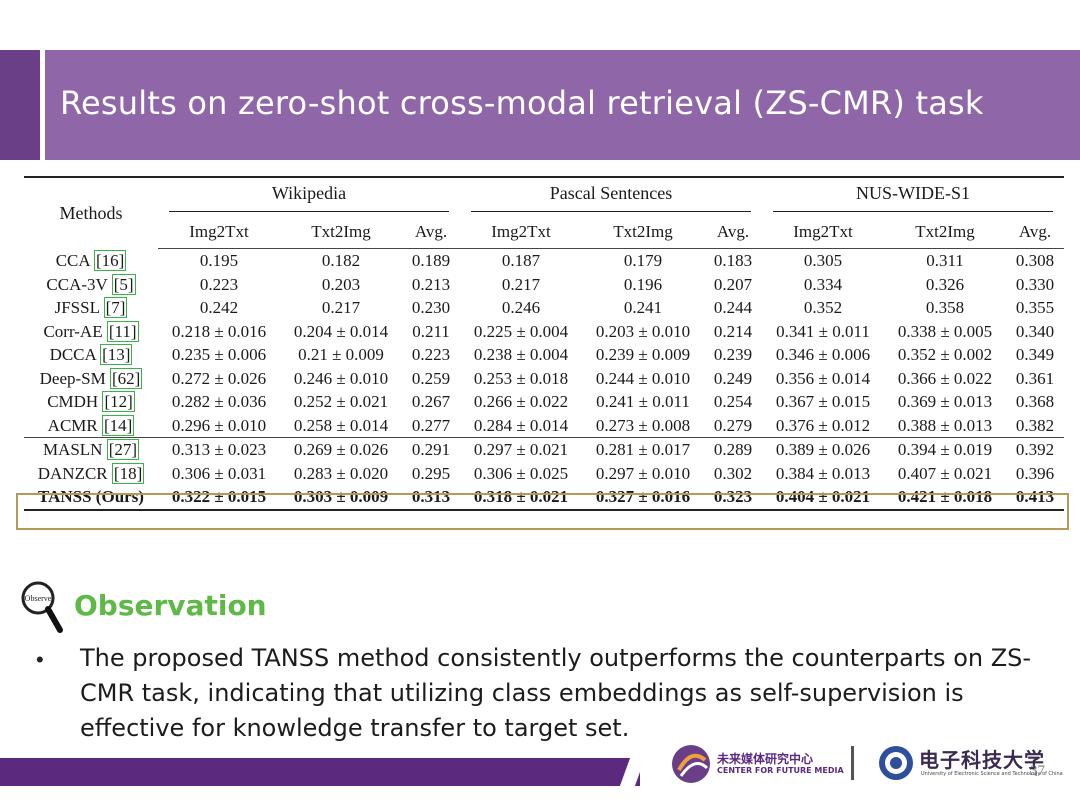 The width and height of the screenshot is (1080, 810). Describe the element at coordinates (219, 449) in the screenshot. I see `table-cell: 0.313 ± 0.023` at that location.